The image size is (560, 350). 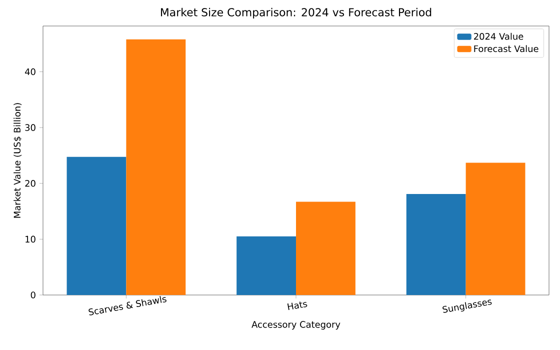 What do you see at coordinates (499, 36) in the screenshot?
I see `legend-label: 2024 Value` at bounding box center [499, 36].